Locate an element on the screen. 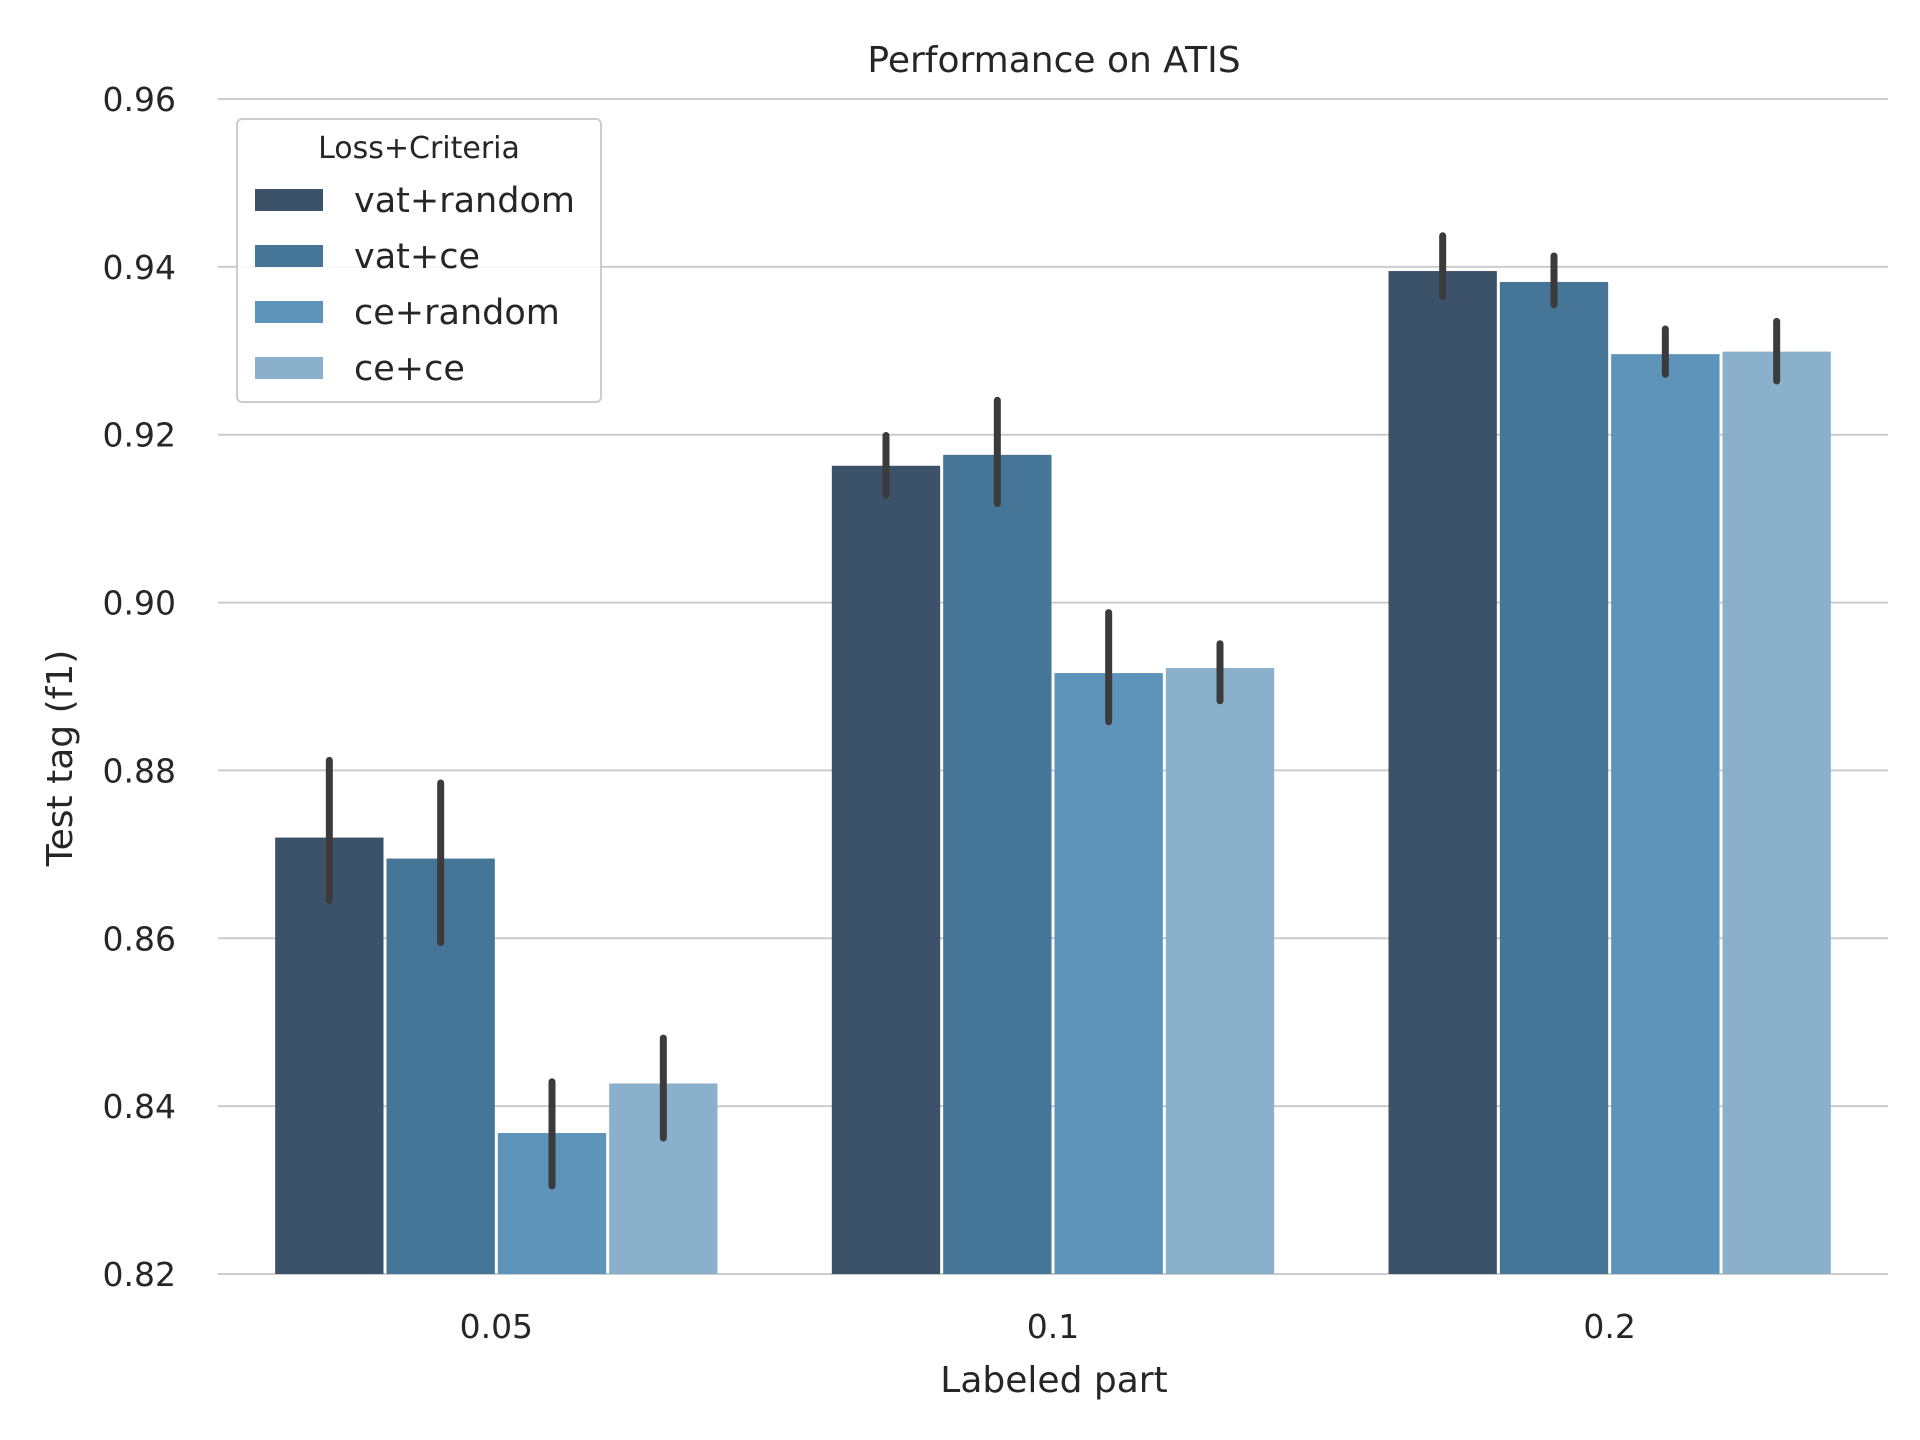 This screenshot has height=1440, width=1920. y-axis-label: Test tag (f1) is located at coordinates (60, 758).